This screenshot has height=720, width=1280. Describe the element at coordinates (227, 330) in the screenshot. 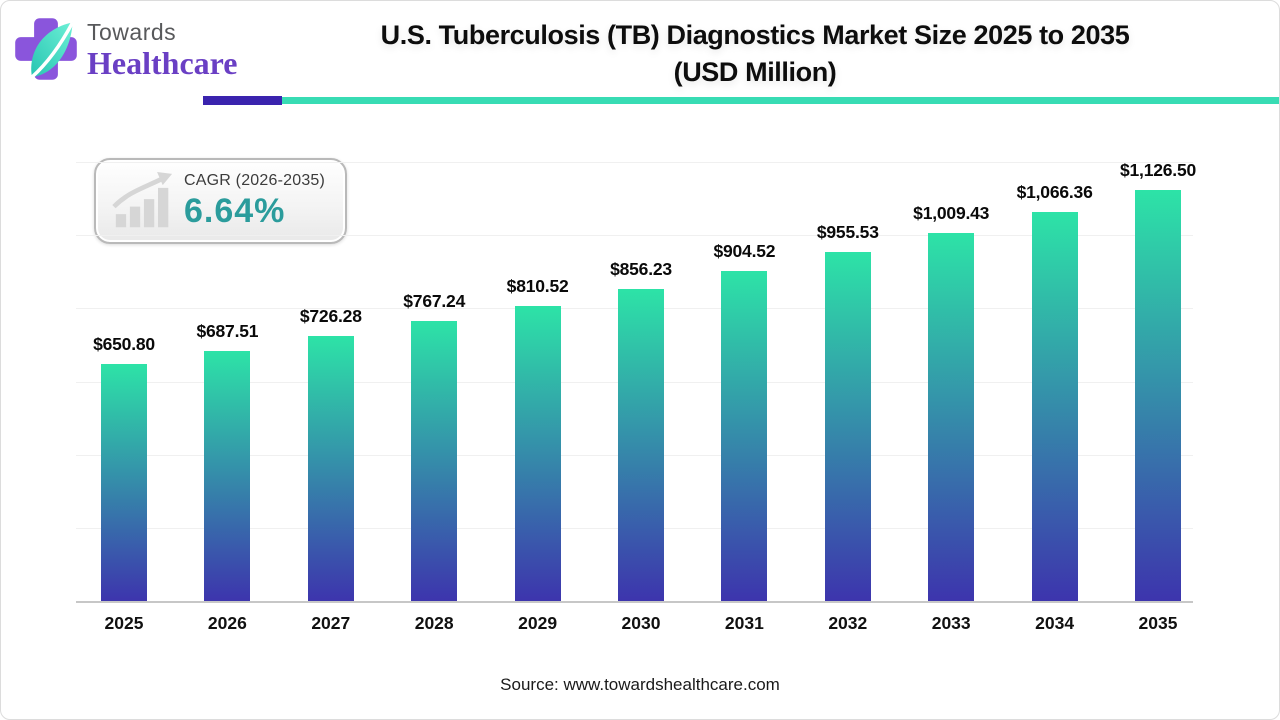

I see `bar-value-label: $687.51` at that location.